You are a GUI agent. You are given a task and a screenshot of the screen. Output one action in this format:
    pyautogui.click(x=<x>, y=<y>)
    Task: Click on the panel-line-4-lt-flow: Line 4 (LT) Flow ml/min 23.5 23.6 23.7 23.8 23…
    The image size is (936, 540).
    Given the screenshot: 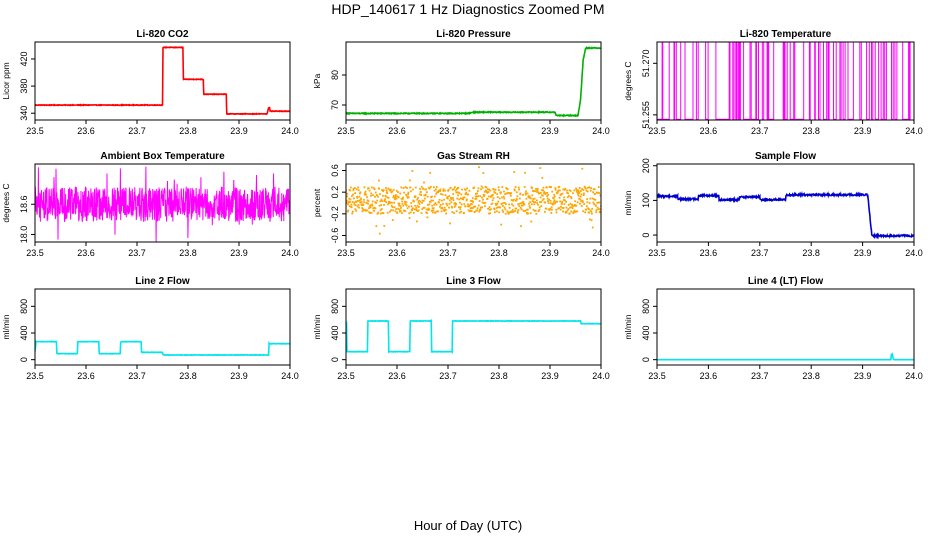 What is the action you would take?
    pyautogui.click(x=773, y=328)
    